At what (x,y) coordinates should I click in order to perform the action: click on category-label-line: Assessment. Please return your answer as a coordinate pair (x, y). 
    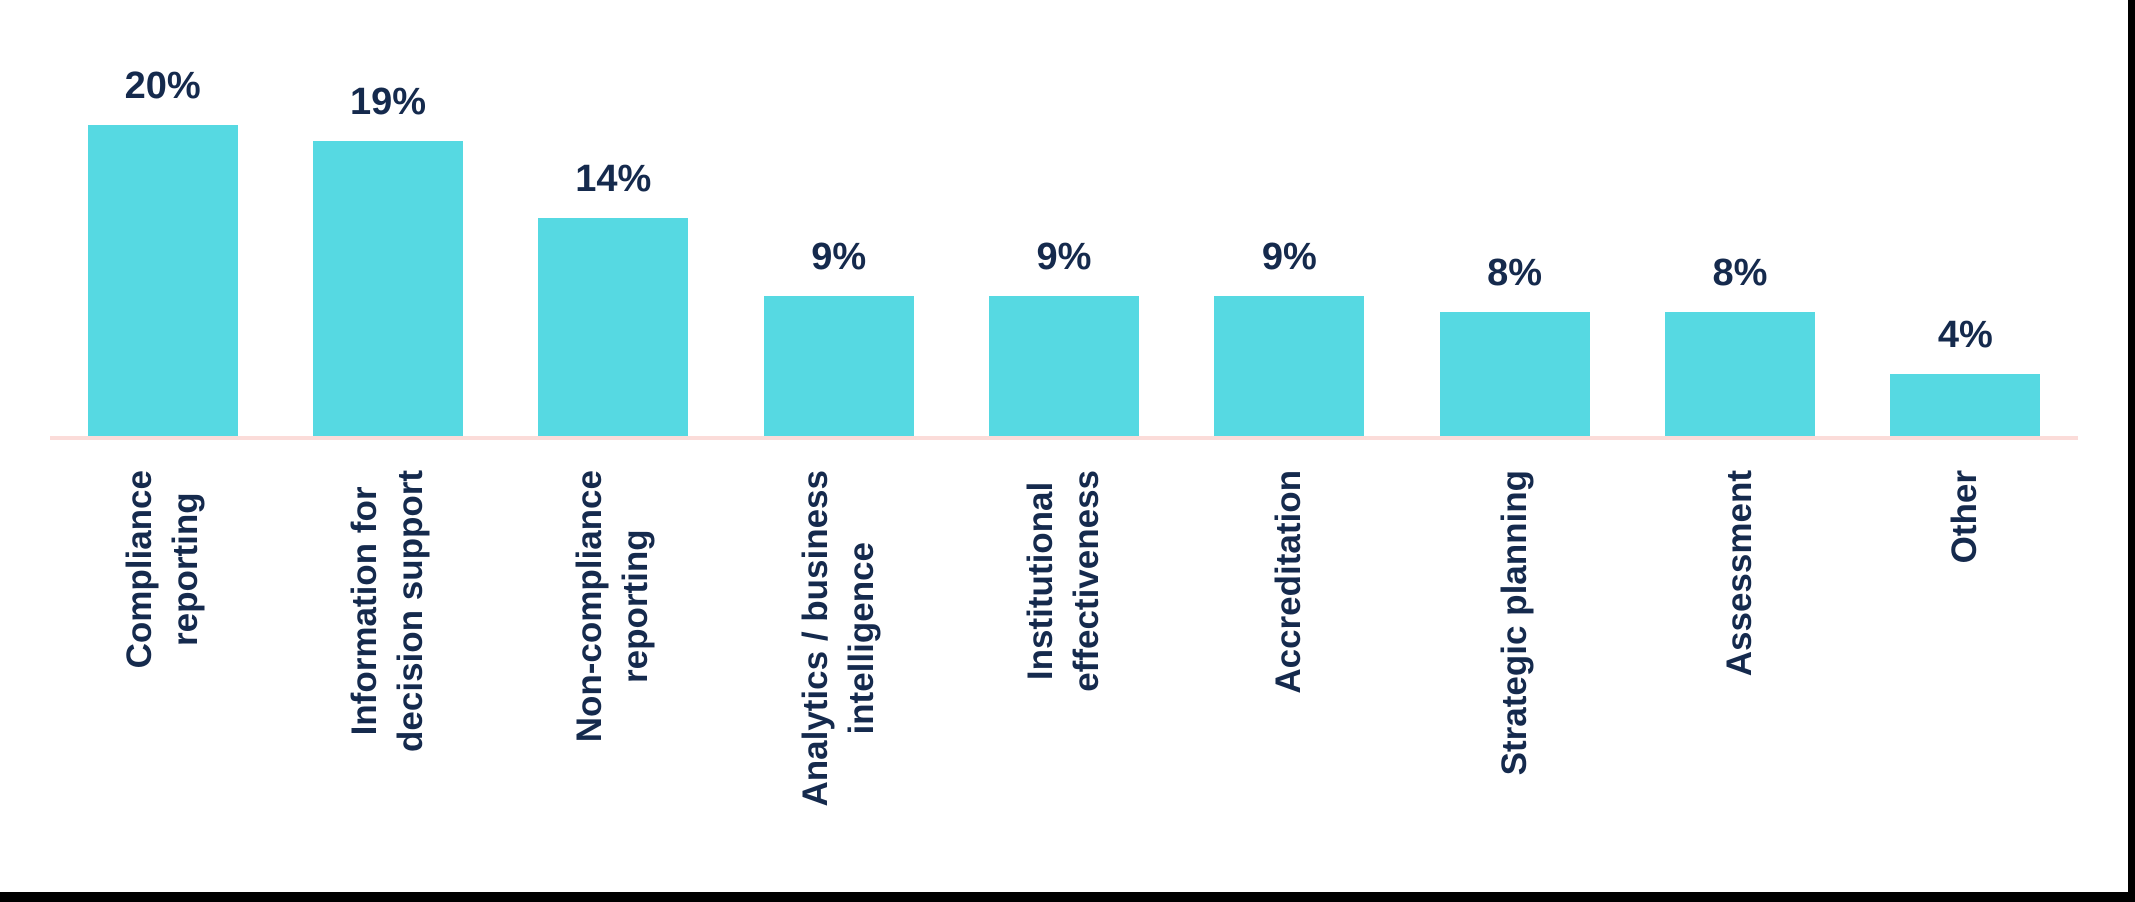
    Looking at the image, I should click on (1739, 573).